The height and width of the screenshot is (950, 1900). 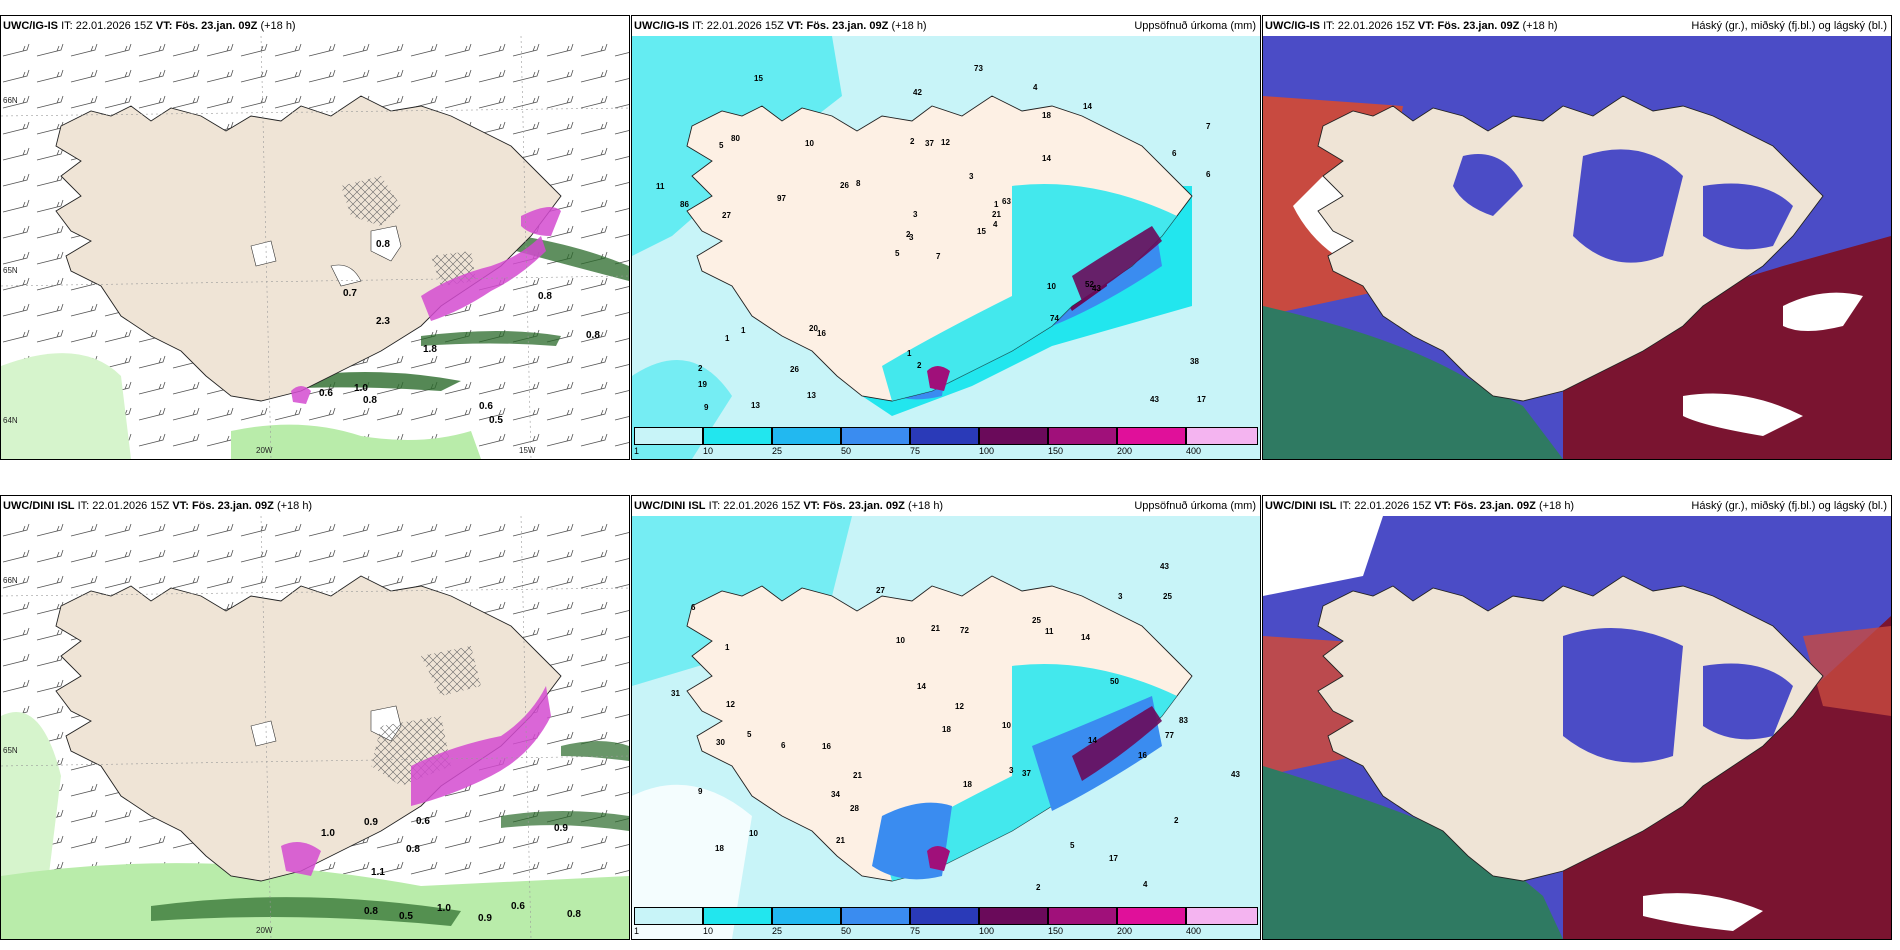 I want to click on map-value-label: 50, so click(x=1114, y=681).